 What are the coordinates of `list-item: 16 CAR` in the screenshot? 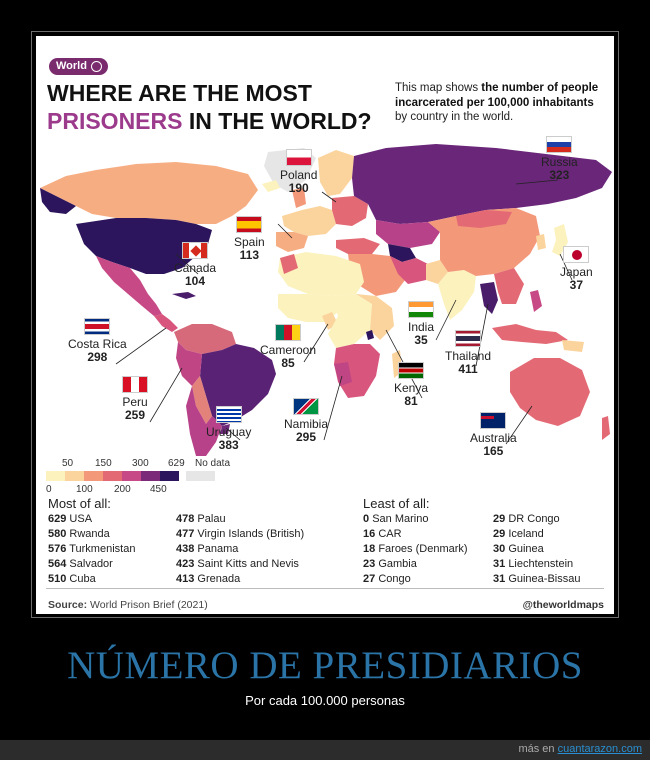 It's located at (382, 534).